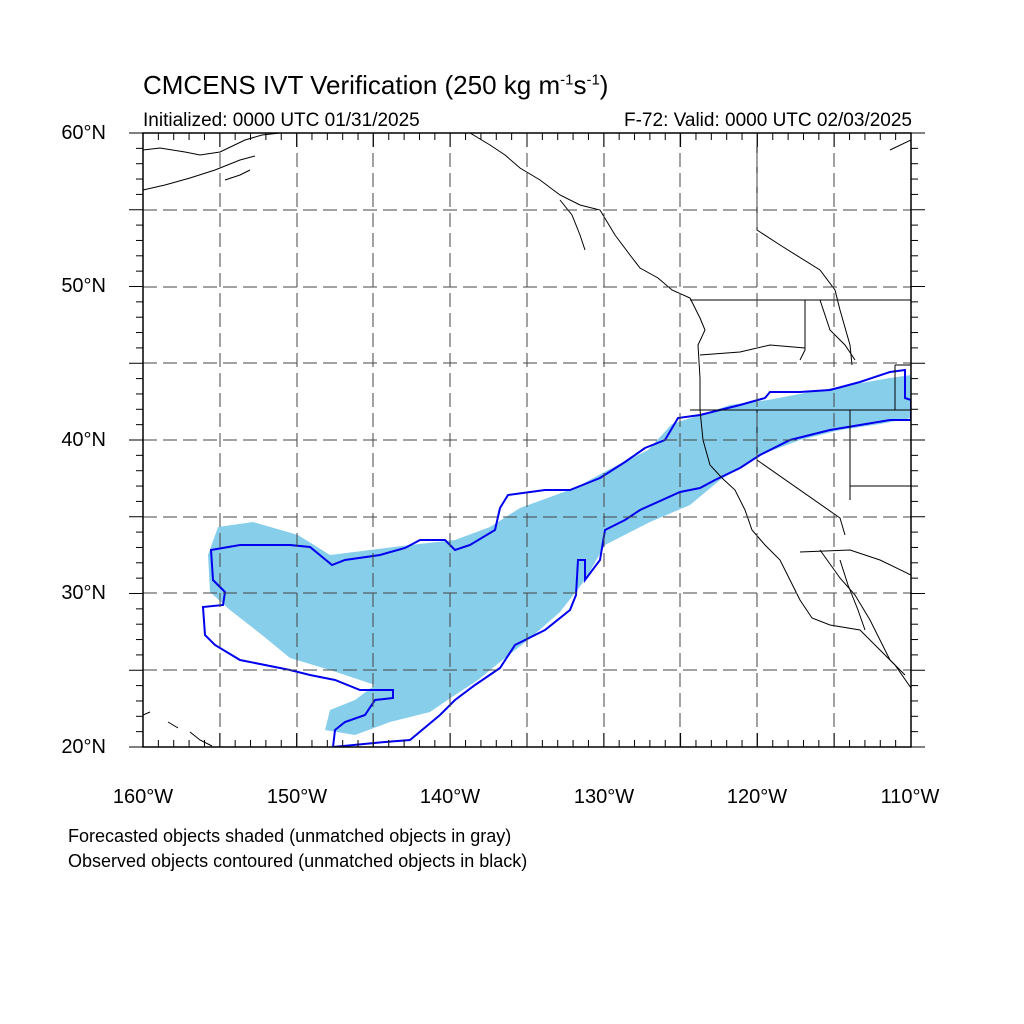  I want to click on lon-label-120w: 120°W, so click(757, 797).